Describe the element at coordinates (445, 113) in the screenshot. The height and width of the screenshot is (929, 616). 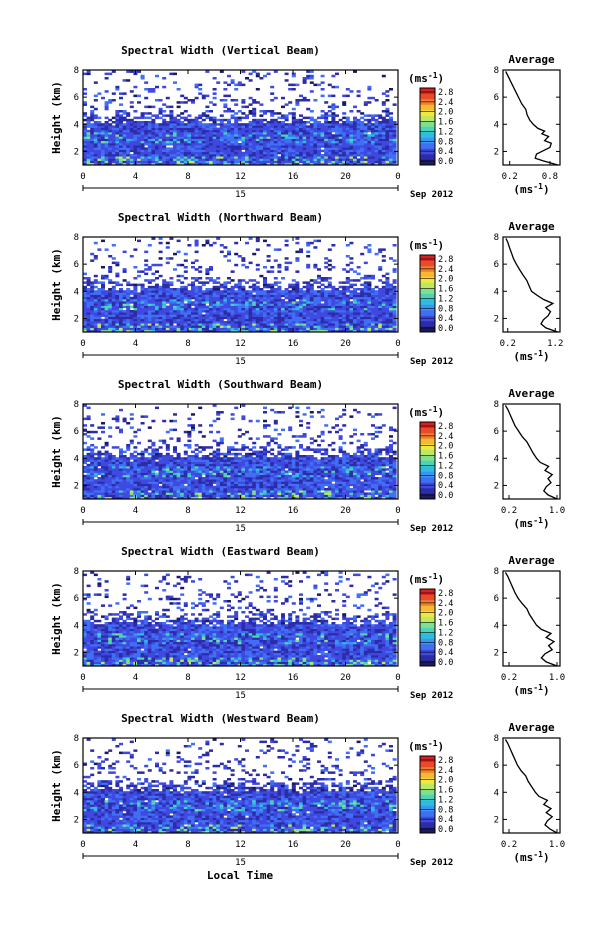
I see `colorbar-tick-label: 2.0` at that location.